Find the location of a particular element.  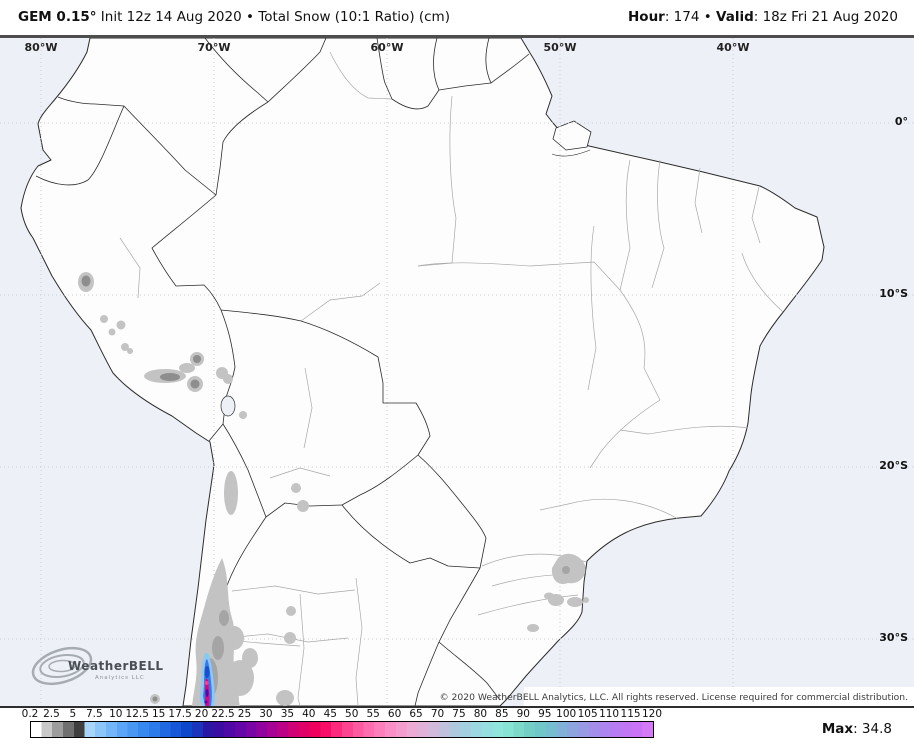

heavy-snow-band is located at coordinates (207, 679).